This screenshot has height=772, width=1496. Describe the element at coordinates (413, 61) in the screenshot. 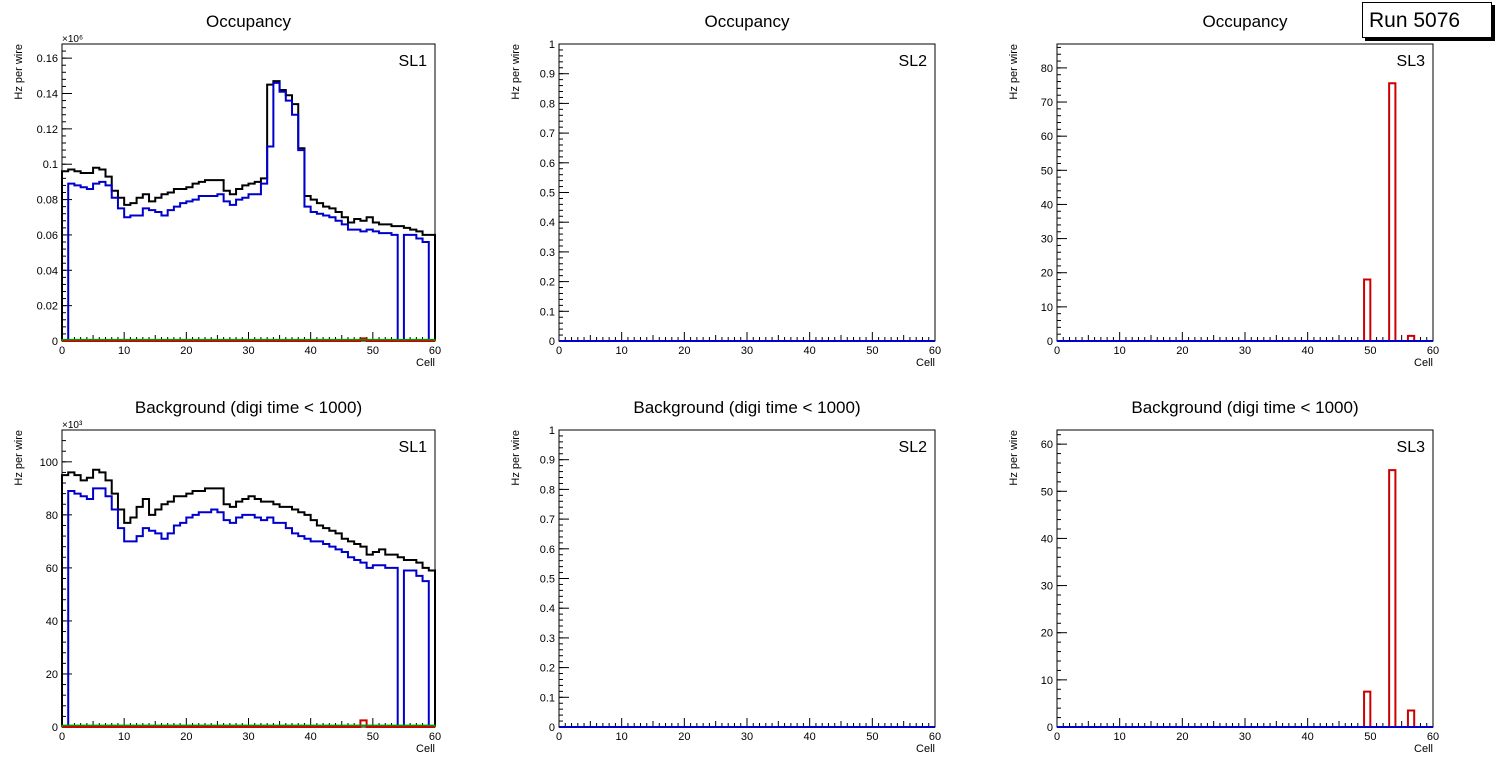

I see `superlayer-label: SL1` at that location.